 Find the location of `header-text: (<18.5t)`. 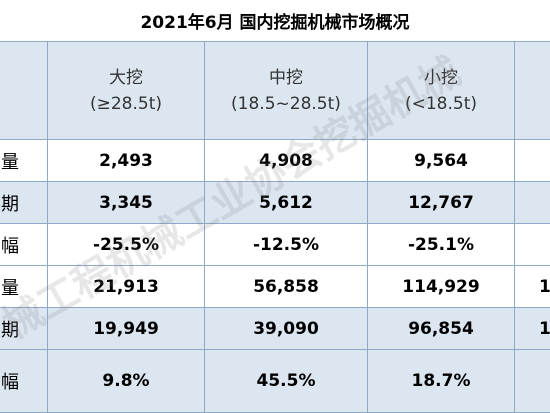

header-text: (<18.5t) is located at coordinates (441, 103).